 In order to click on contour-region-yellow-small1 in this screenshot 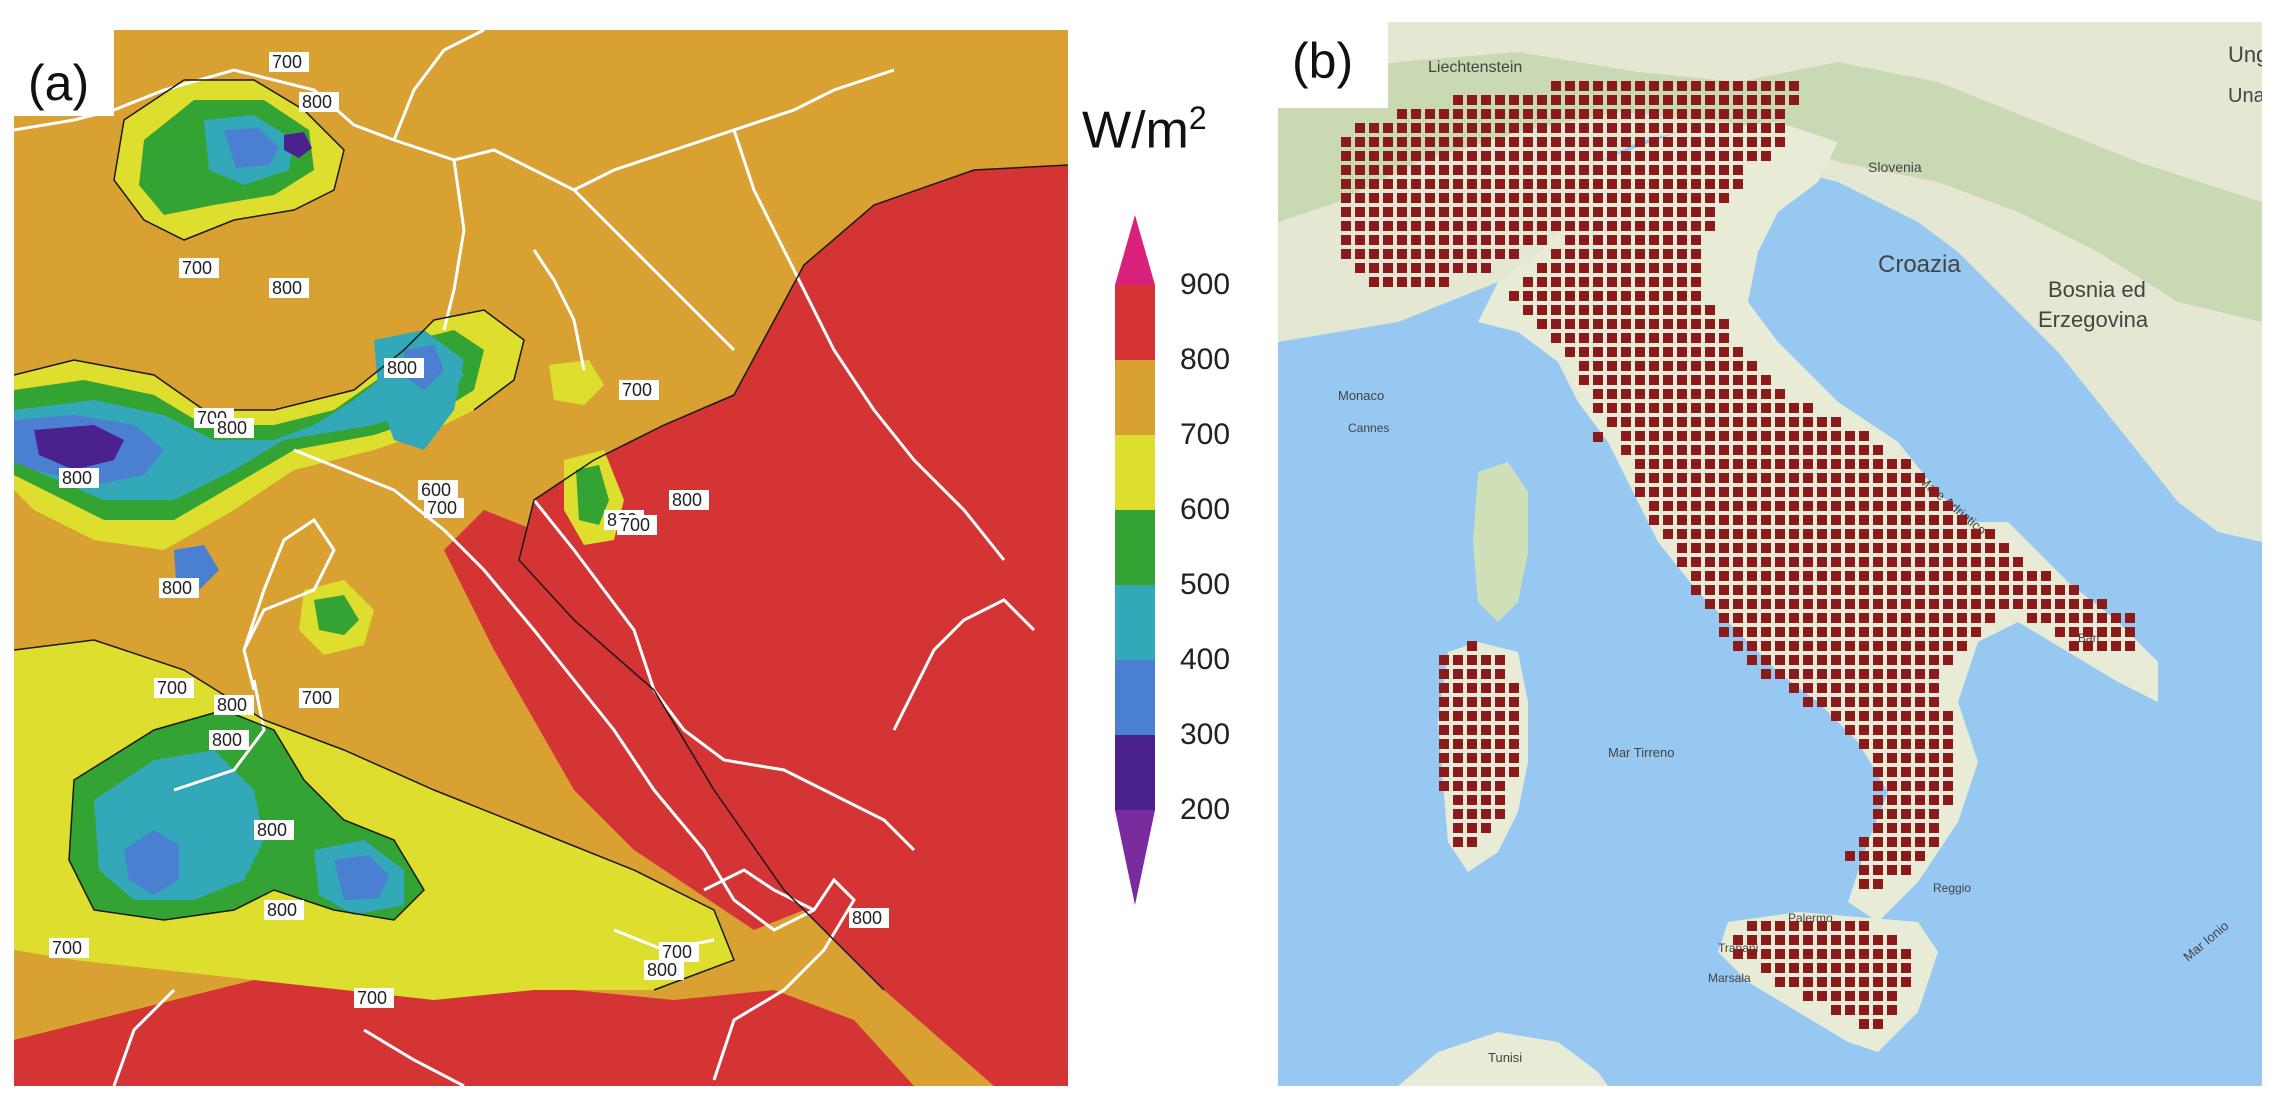, I will do `click(576, 382)`.